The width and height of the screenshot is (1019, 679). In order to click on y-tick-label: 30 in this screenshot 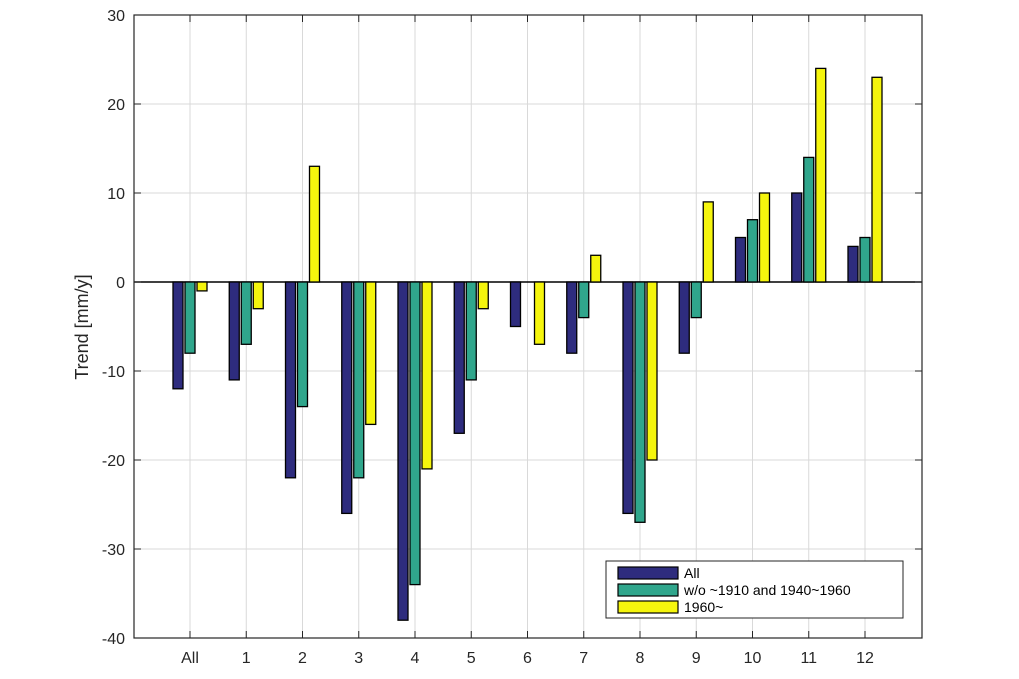, I will do `click(116, 16)`.